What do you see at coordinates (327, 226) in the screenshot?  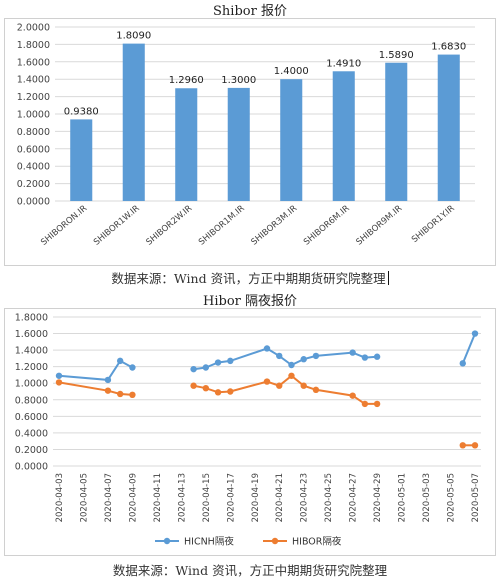 I see `x-tick-label: SHIBOR6M.IR` at bounding box center [327, 226].